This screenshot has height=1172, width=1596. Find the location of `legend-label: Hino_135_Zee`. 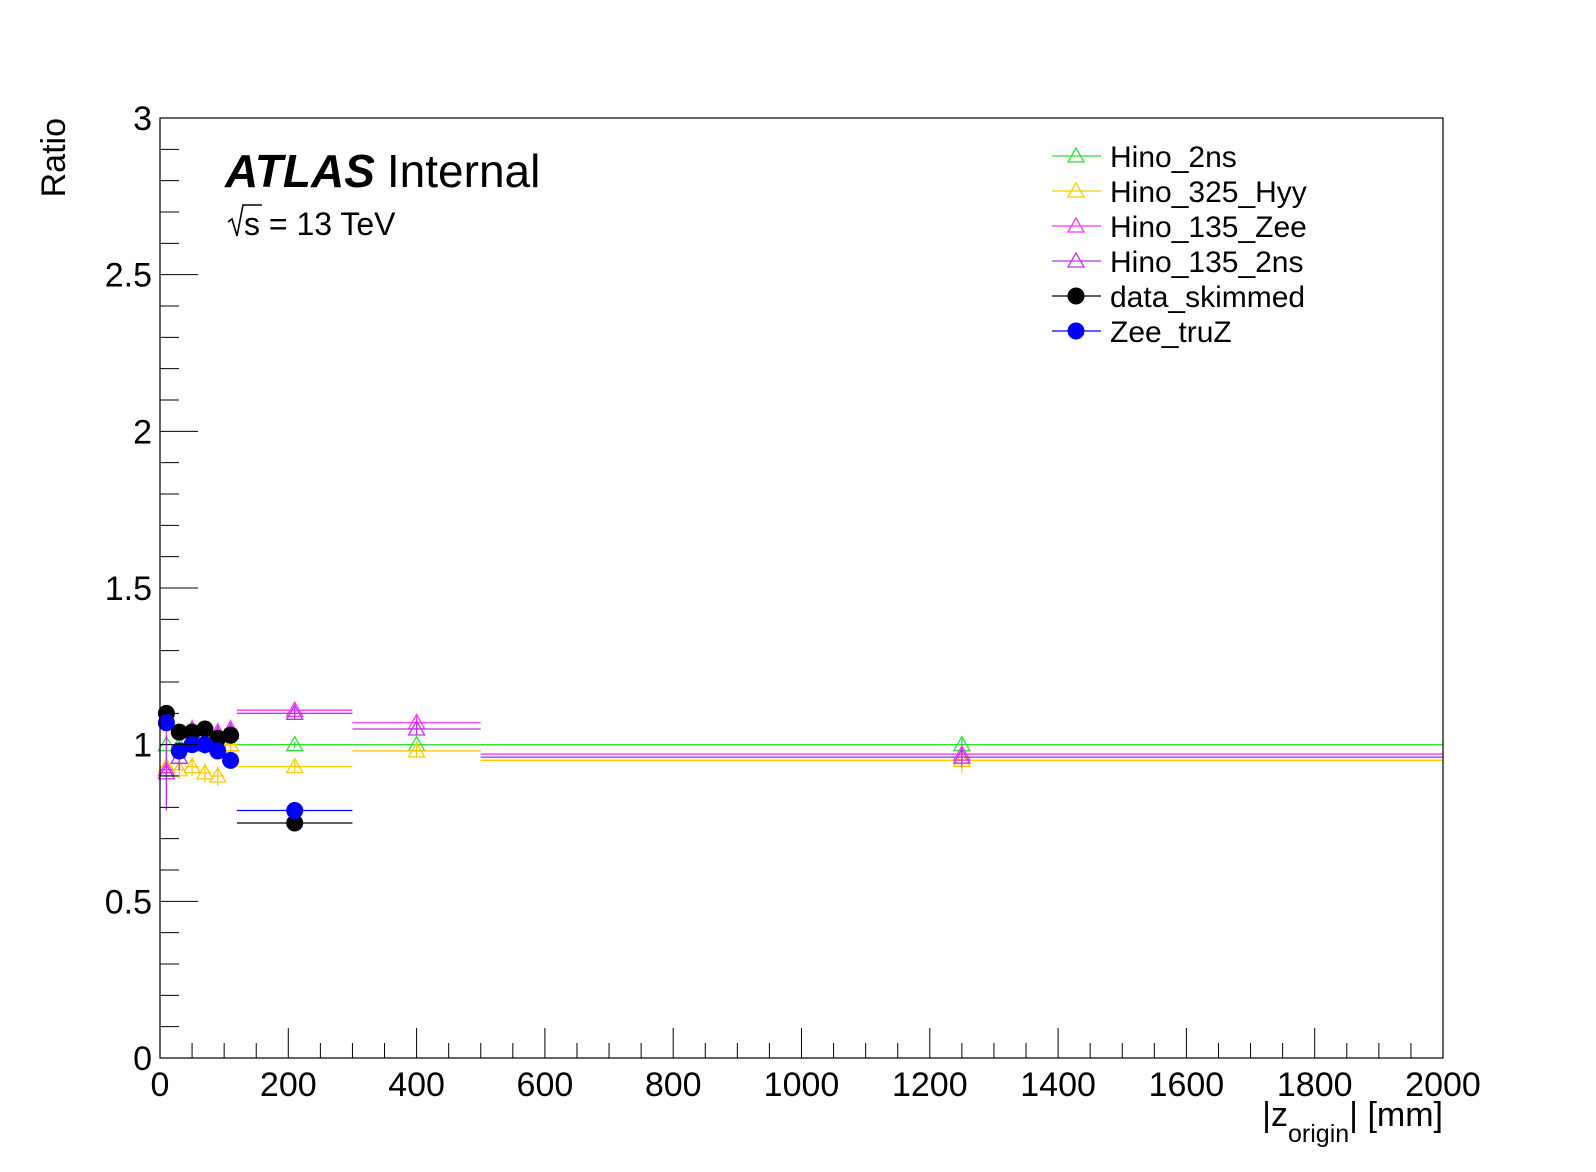

legend-label: Hino_135_Zee is located at coordinates (1208, 227).